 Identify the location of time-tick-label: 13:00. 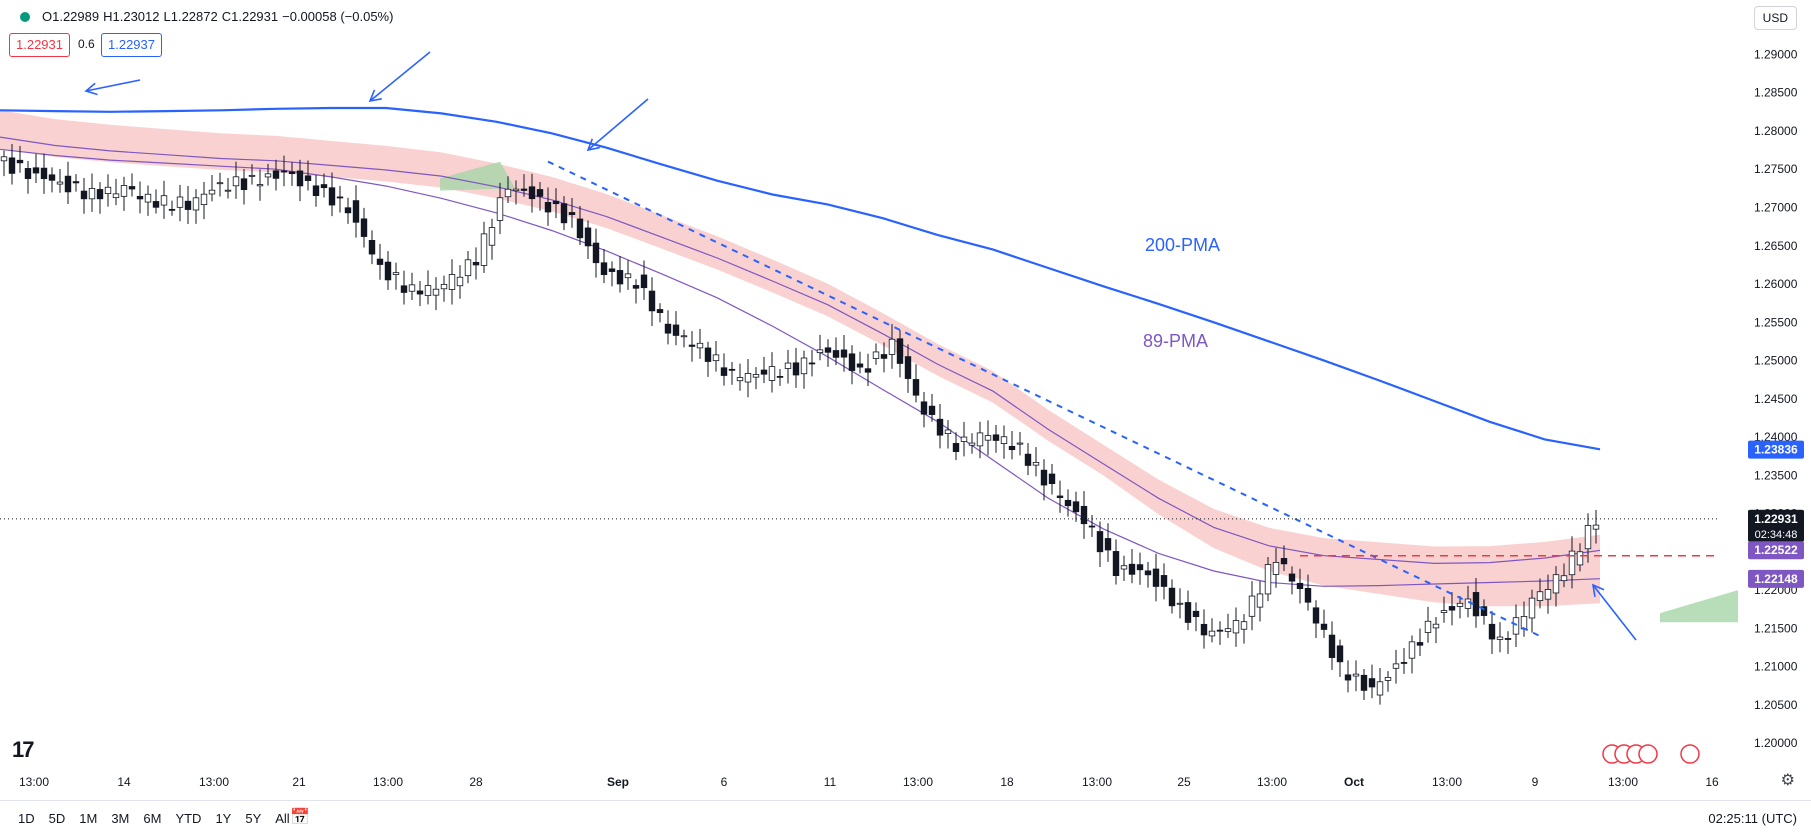
(34, 782).